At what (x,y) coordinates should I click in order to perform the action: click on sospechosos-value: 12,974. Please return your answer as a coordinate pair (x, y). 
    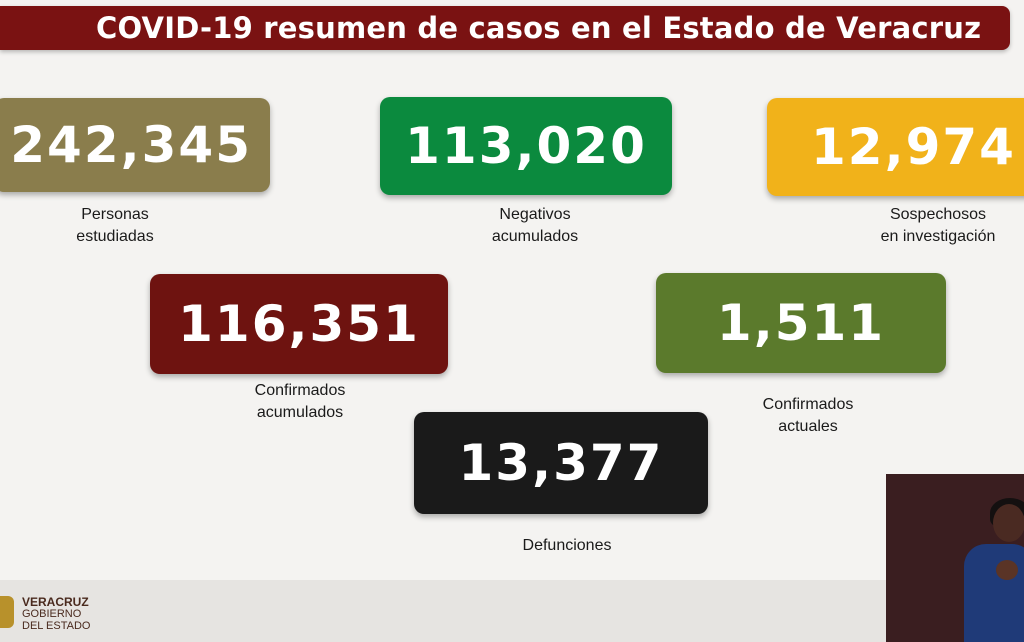
    Looking at the image, I should click on (913, 147).